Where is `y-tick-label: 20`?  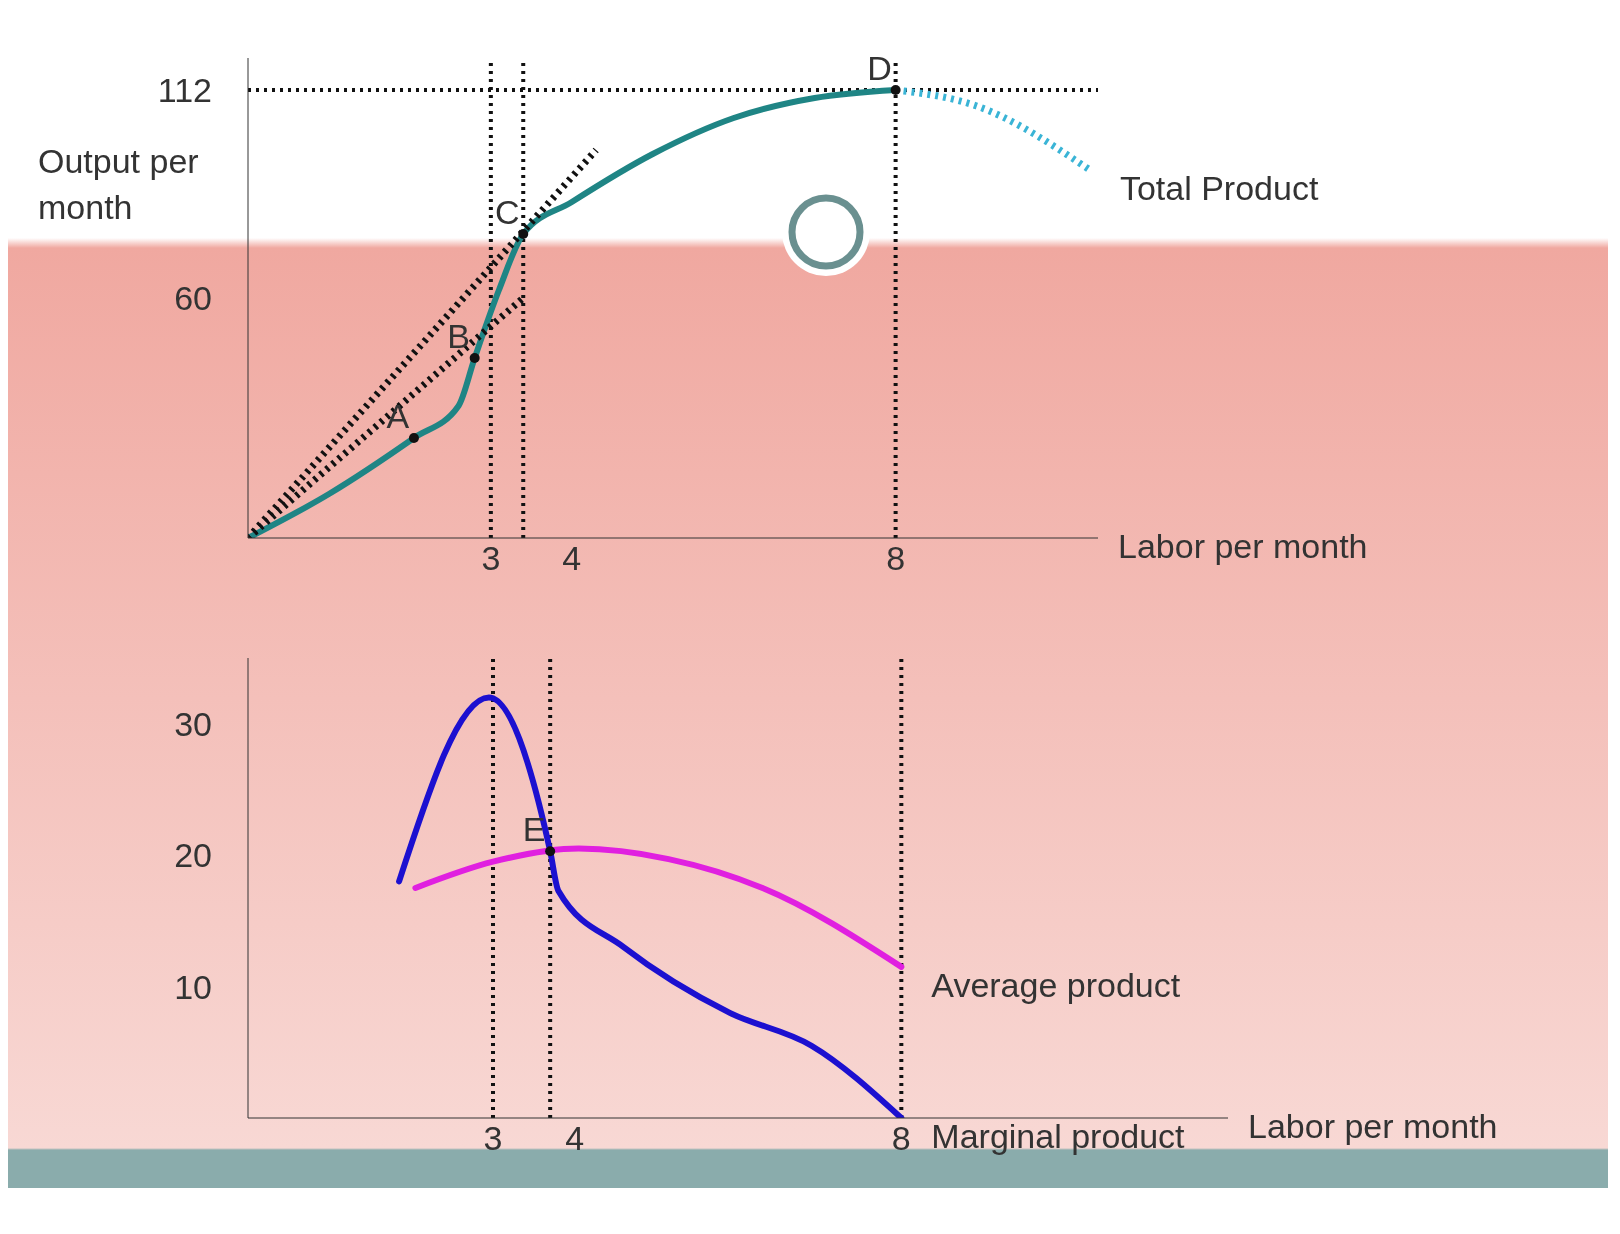 y-tick-label: 20 is located at coordinates (193, 855).